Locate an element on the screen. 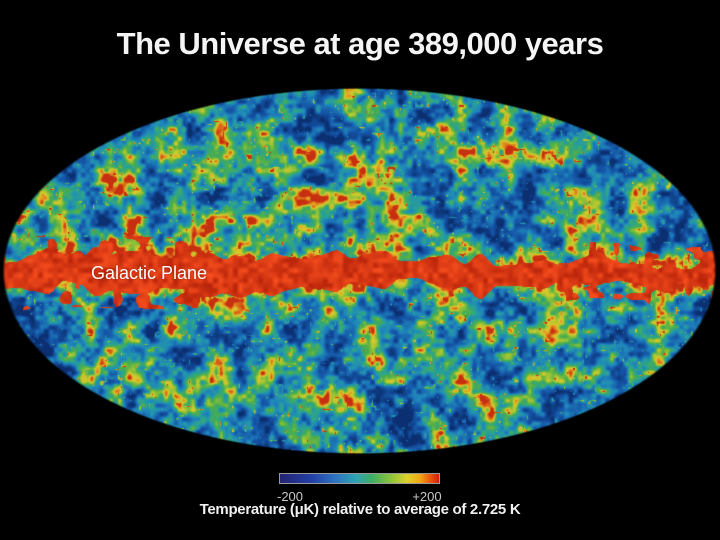 Image resolution: width=720 pixels, height=540 pixels. colorbar-max-label: +200 is located at coordinates (427, 496).